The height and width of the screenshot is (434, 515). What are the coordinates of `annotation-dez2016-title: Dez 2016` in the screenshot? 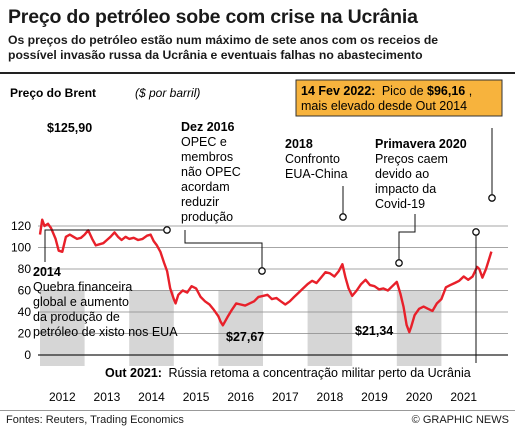 It's located at (208, 127).